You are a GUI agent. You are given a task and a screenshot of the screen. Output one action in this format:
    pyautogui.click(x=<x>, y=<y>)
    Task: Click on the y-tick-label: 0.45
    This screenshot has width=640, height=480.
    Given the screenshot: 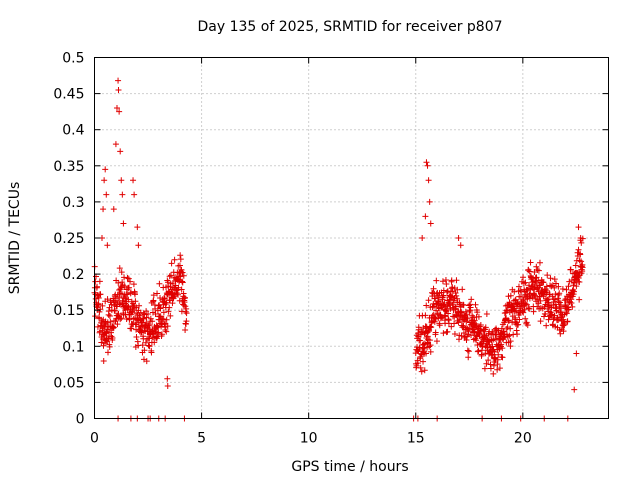 What is the action you would take?
    pyautogui.click(x=68, y=95)
    